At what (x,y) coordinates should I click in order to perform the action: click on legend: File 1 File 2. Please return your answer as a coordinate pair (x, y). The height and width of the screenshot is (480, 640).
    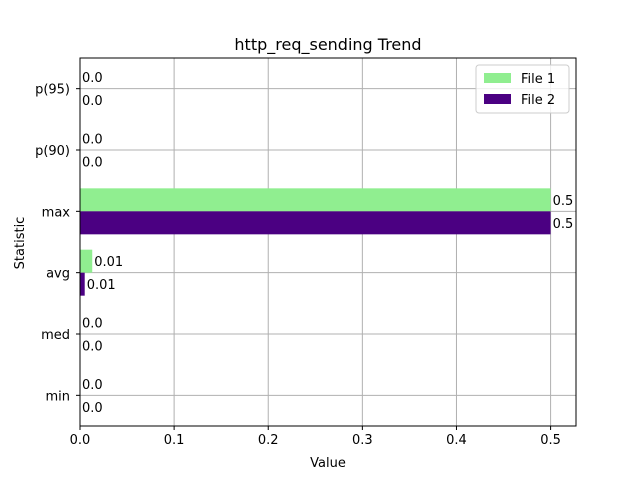
    Looking at the image, I should click on (522, 89).